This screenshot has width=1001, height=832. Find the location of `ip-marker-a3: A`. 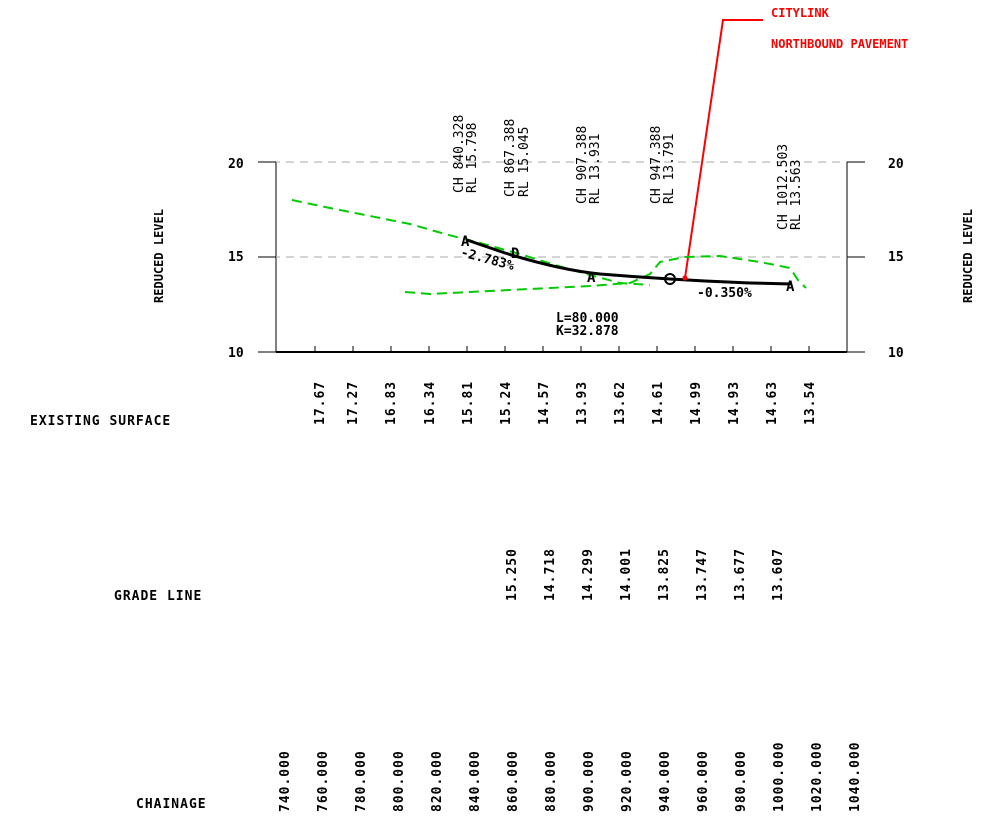

ip-marker-a3: A is located at coordinates (790, 287).